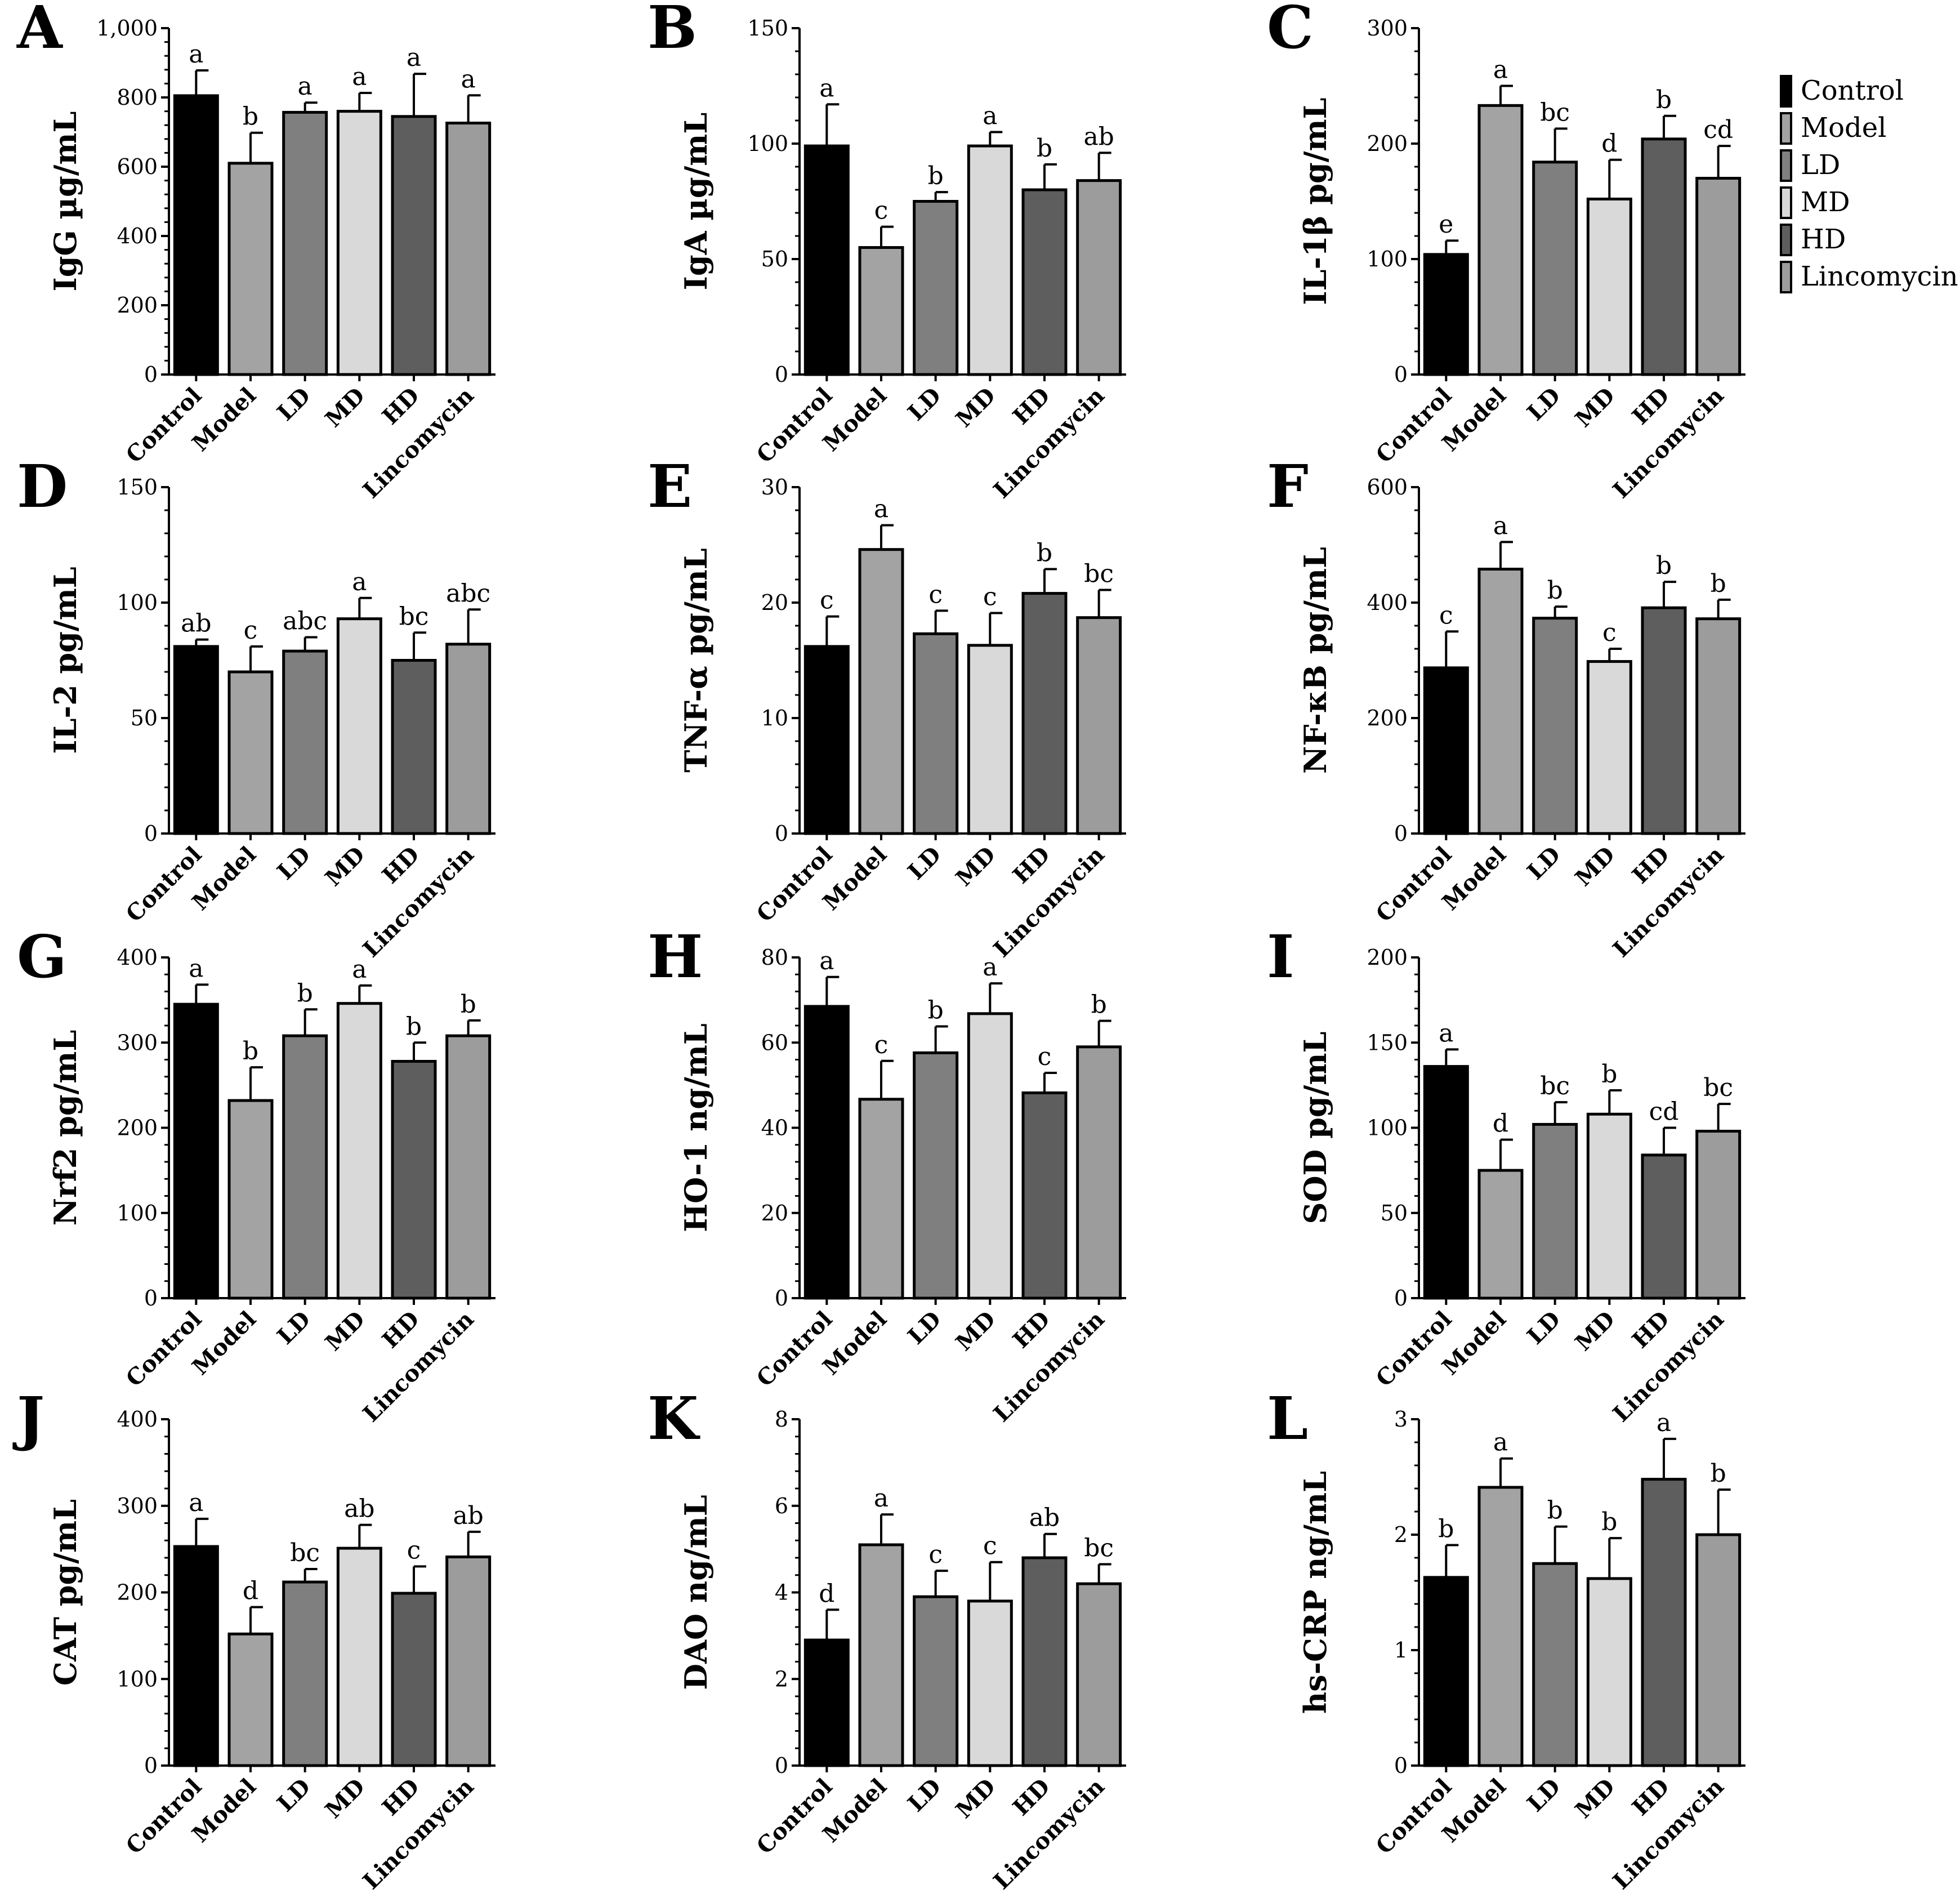 This screenshot has height=1903, width=1960. Describe the element at coordinates (1280, 956) in the screenshot. I see `panel-letter: I` at that location.